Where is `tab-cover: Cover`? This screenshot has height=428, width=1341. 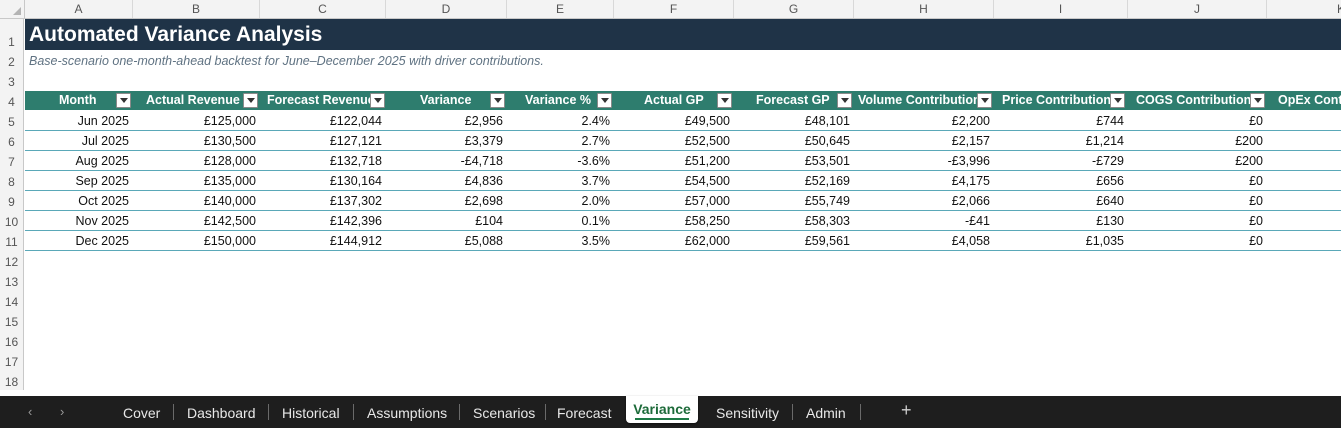
tab-cover: Cover is located at coordinates (142, 413).